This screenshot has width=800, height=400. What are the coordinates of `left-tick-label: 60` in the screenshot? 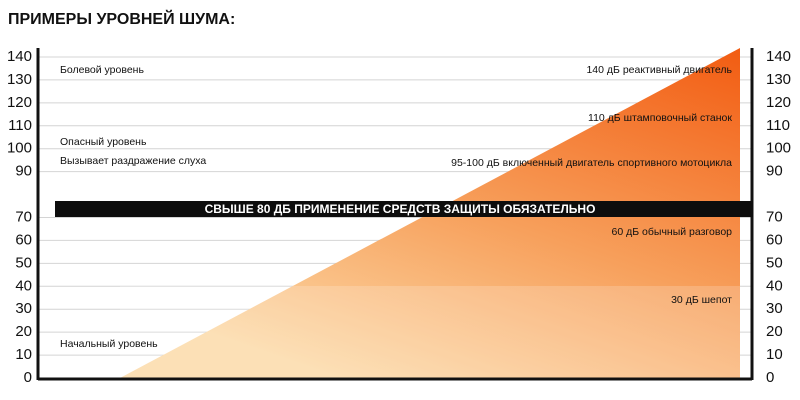 It's located at (23, 239).